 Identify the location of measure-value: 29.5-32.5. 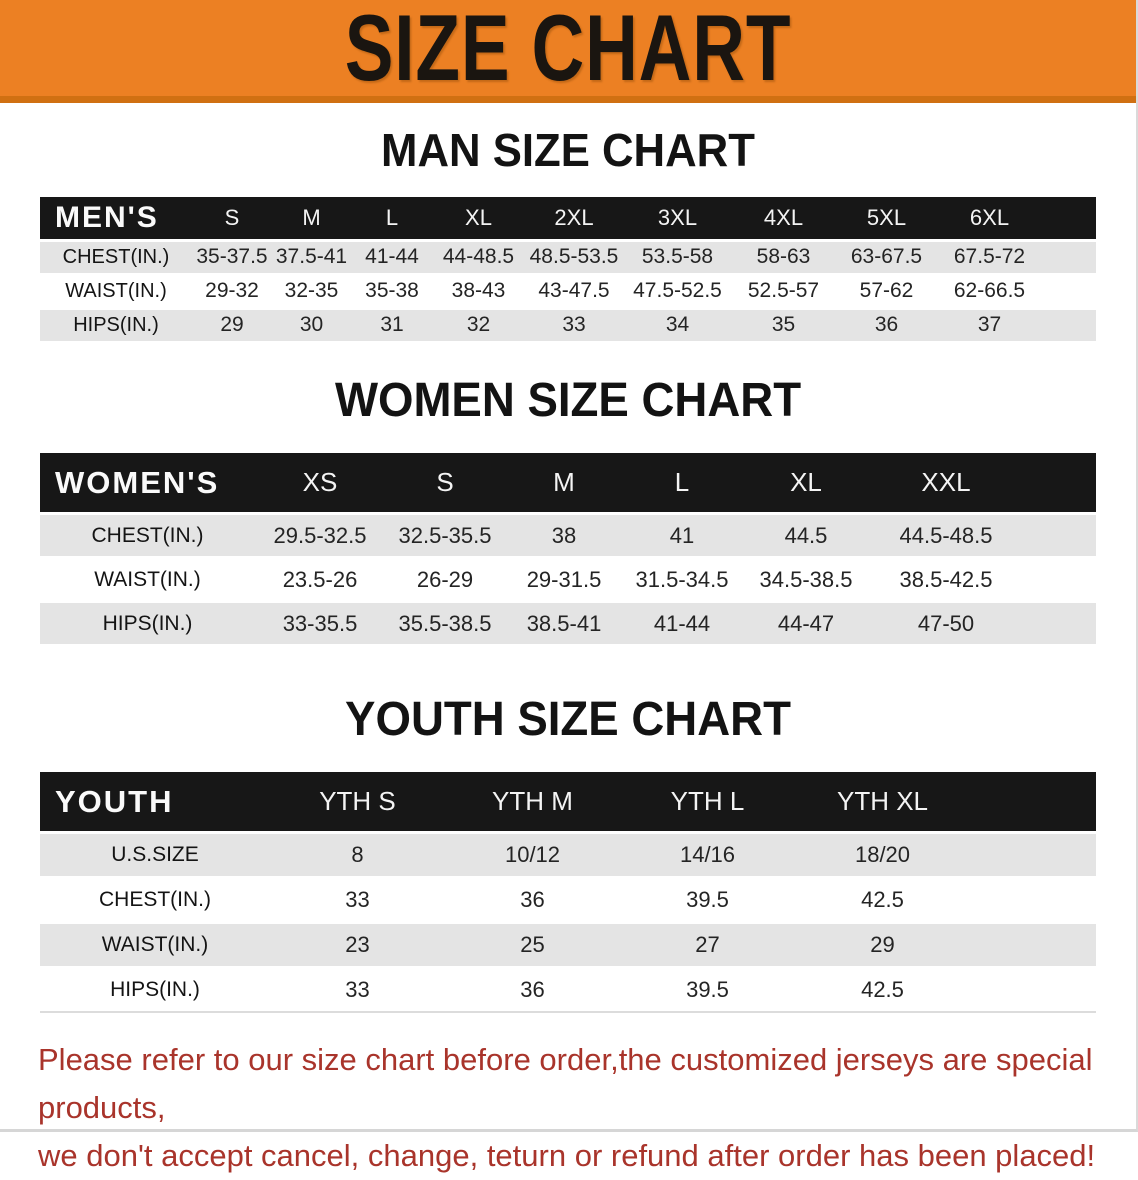
(320, 536).